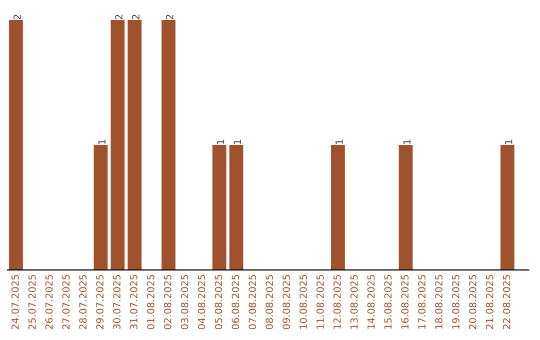 This screenshot has height=340, width=540. Describe the element at coordinates (371, 301) in the screenshot. I see `x-tick-label: 14.08.2025` at that location.